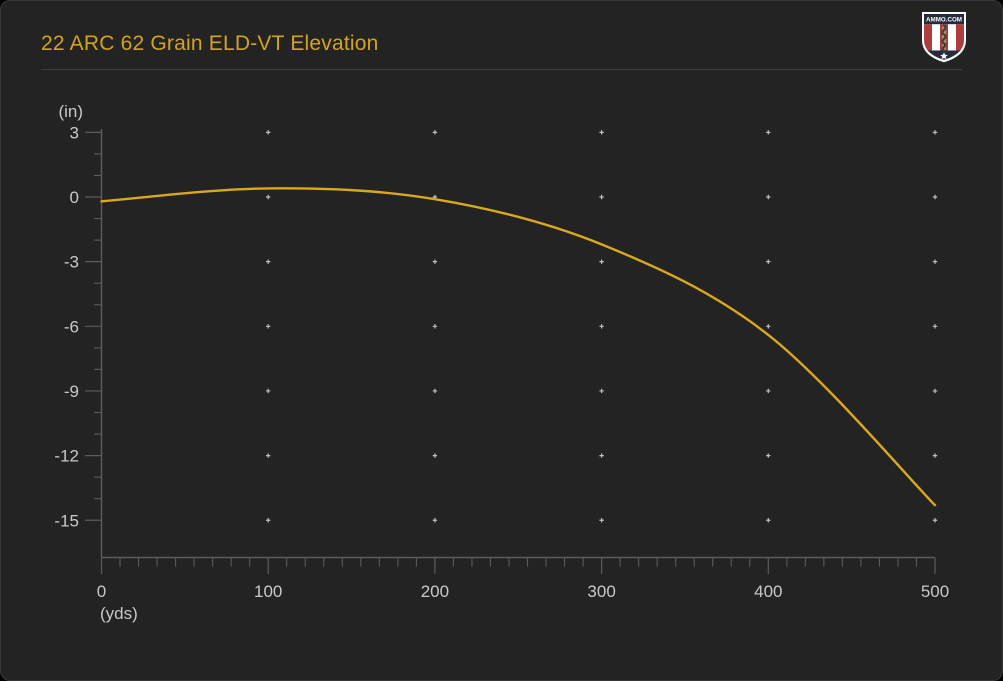 The height and width of the screenshot is (681, 1003). I want to click on snake-icon, so click(944, 38).